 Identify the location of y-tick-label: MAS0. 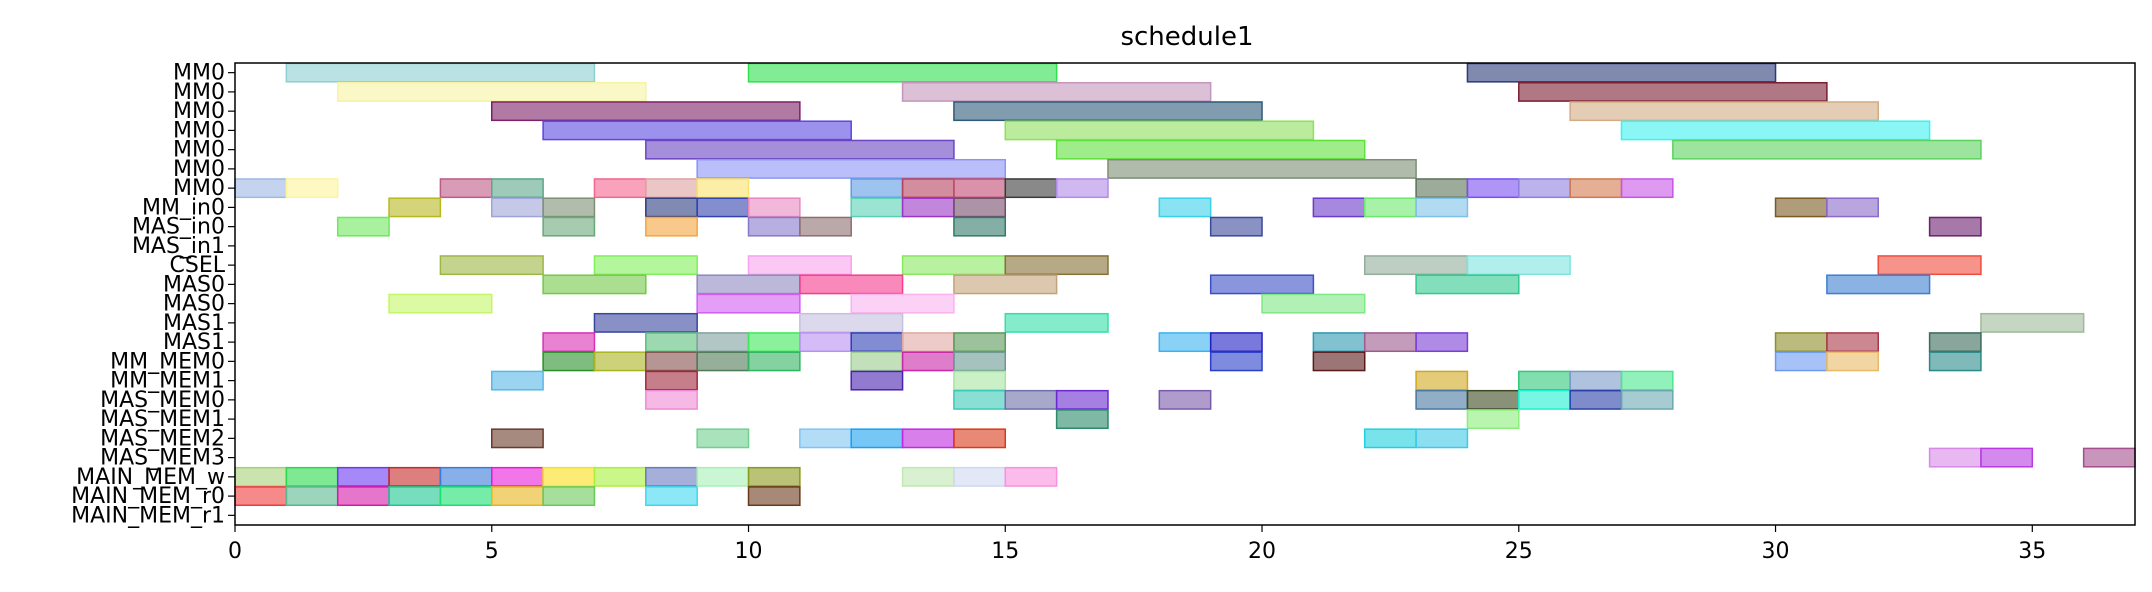
(194, 304).